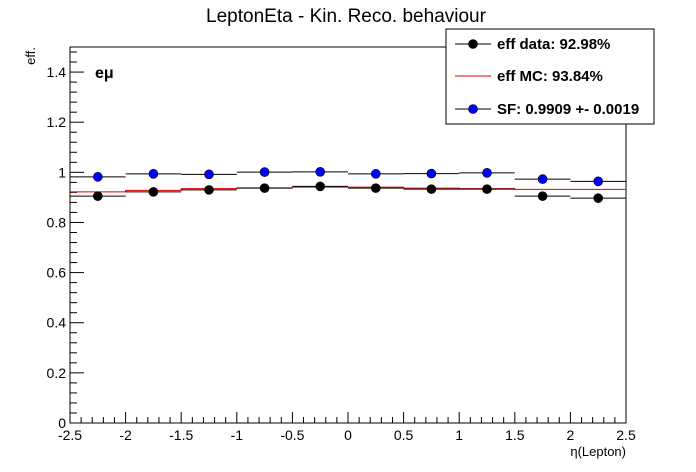 The height and width of the screenshot is (472, 696). Describe the element at coordinates (237, 435) in the screenshot. I see `x-tick-label: -1` at that location.